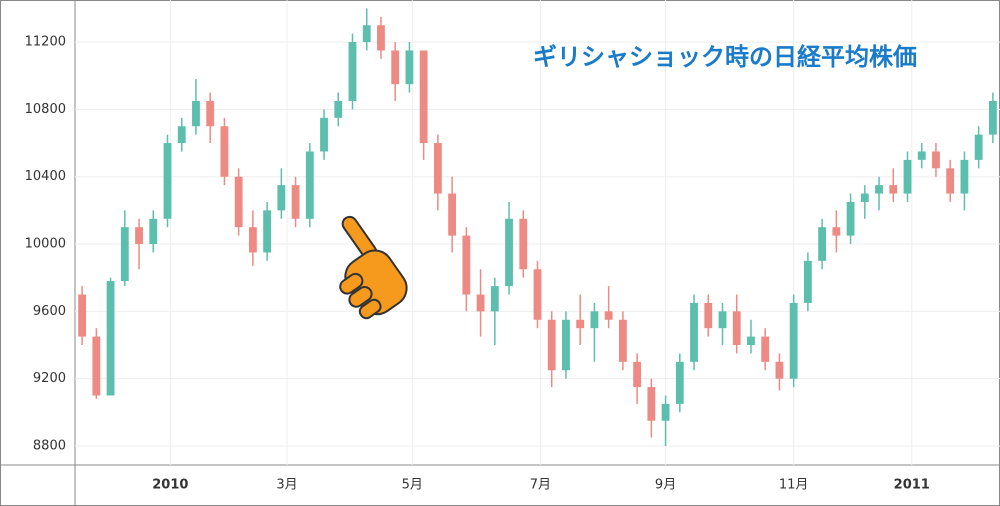 The image size is (1000, 506). Describe the element at coordinates (373, 267) in the screenshot. I see `hand-icon` at that location.